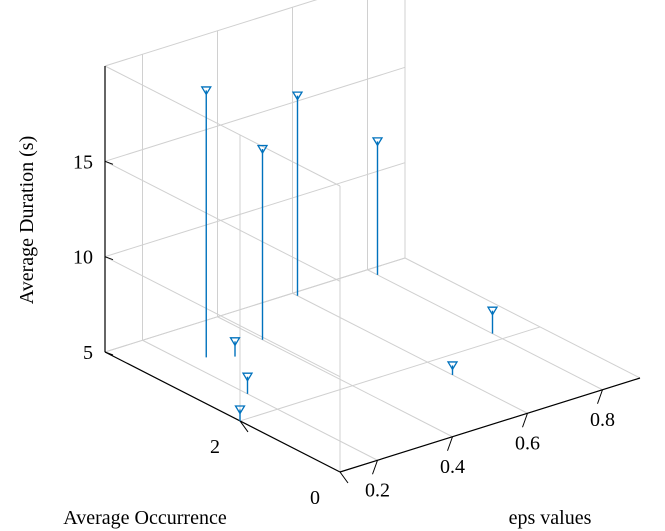  What do you see at coordinates (83, 162) in the screenshot?
I see `z-tick-label: 15` at bounding box center [83, 162].